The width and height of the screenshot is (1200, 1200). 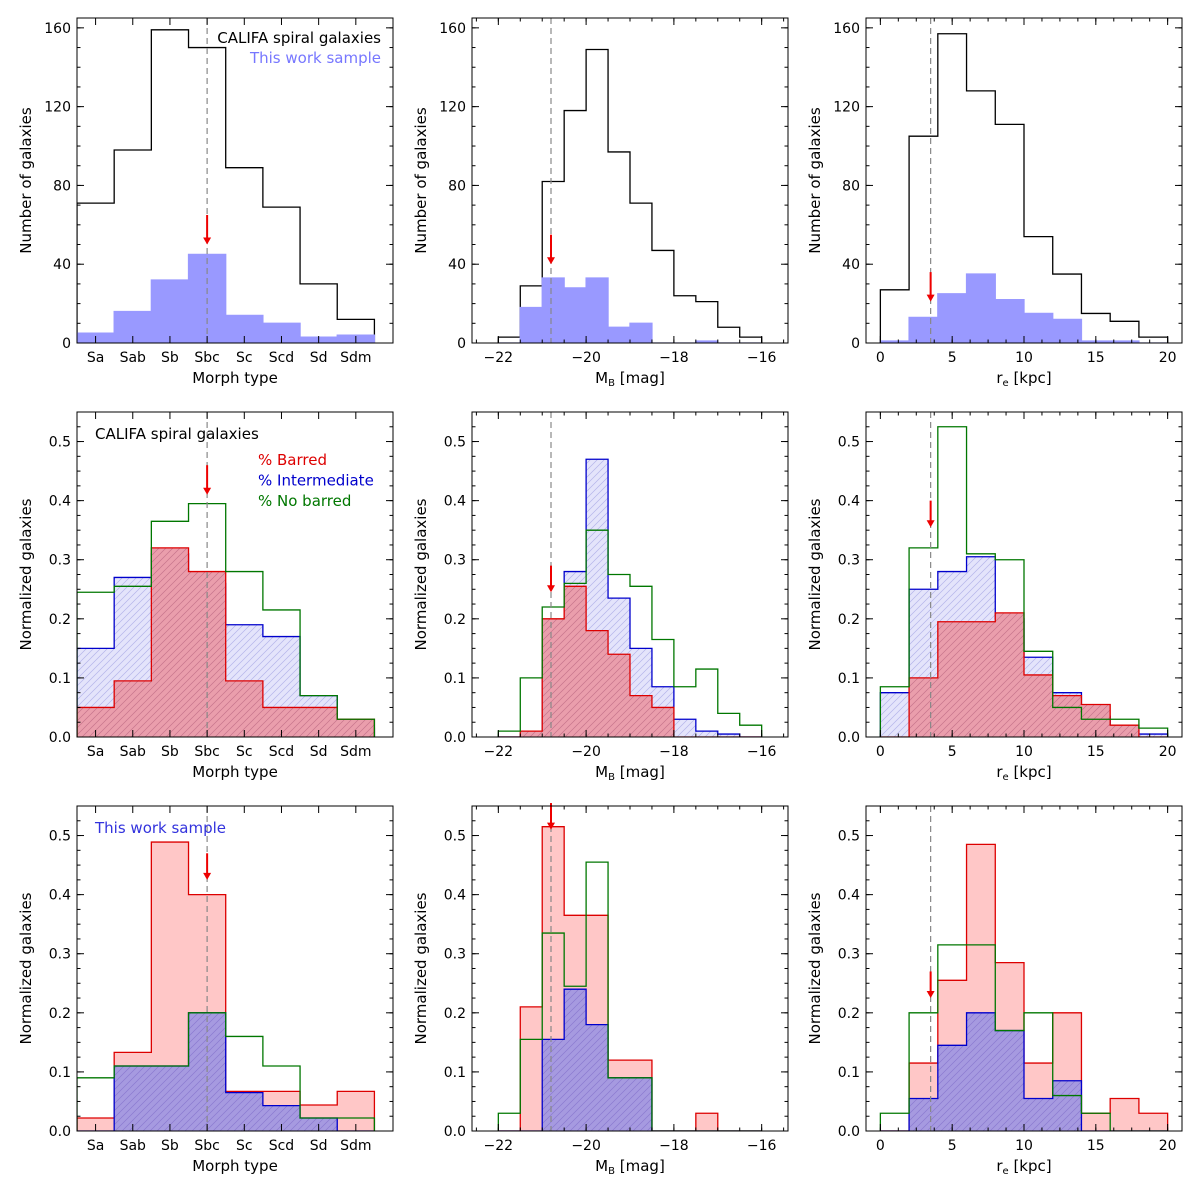 I want to click on y-axis-label: Number of galaxies, so click(x=421, y=180).